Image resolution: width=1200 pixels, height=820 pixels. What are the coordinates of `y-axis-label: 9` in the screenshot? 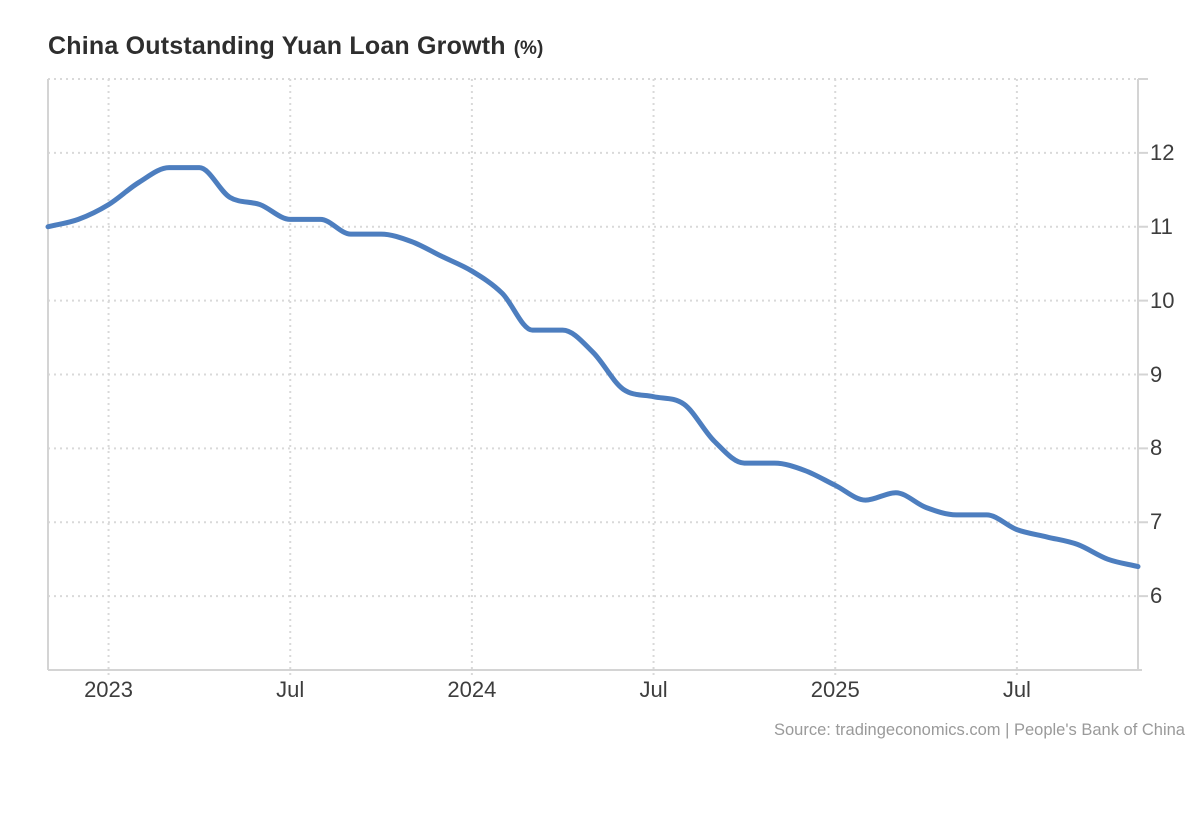 It's located at (1156, 374).